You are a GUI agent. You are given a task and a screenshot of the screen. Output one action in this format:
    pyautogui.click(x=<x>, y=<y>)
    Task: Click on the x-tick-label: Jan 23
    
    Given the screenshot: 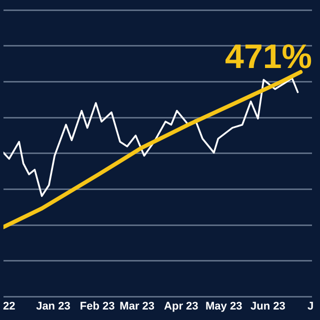 What is the action you would take?
    pyautogui.click(x=53, y=306)
    